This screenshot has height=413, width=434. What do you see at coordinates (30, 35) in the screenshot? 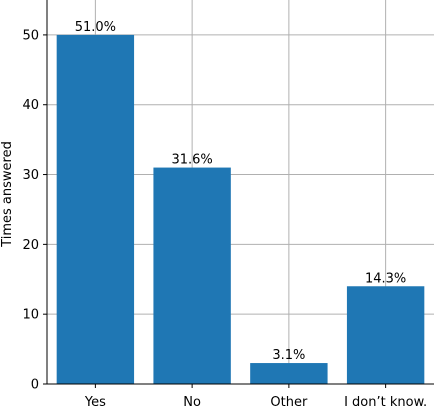
I see `y-tick-label: 50` at bounding box center [30, 35].